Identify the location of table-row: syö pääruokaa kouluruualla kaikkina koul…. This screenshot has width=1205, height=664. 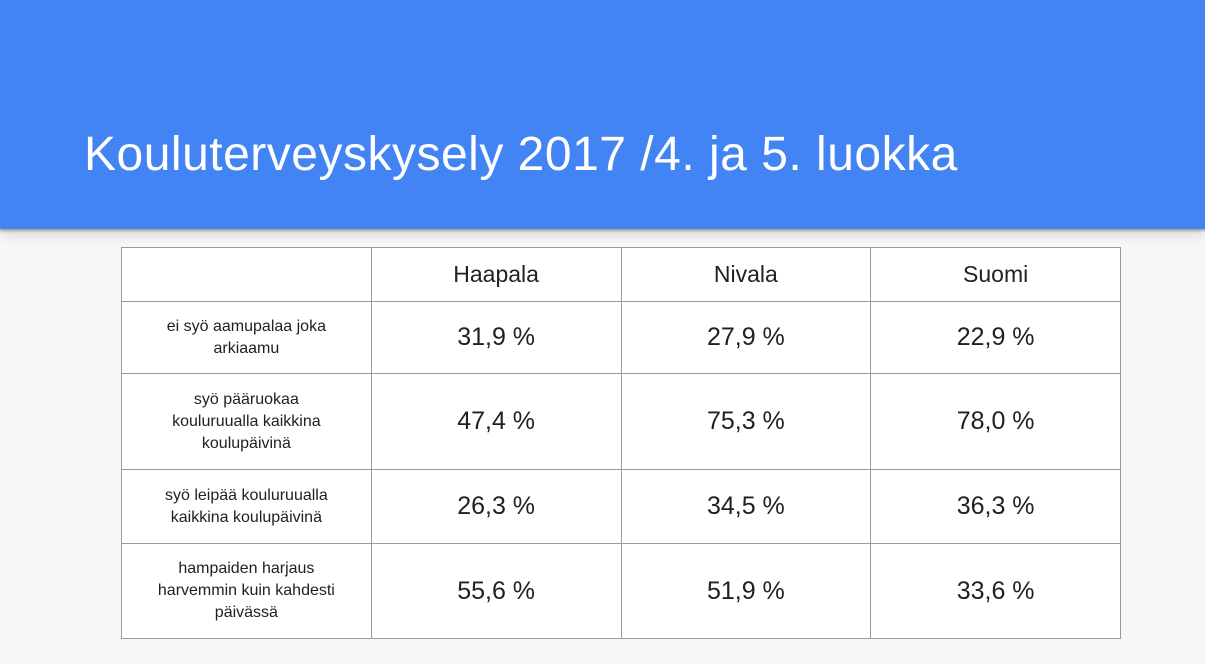
(621, 421).